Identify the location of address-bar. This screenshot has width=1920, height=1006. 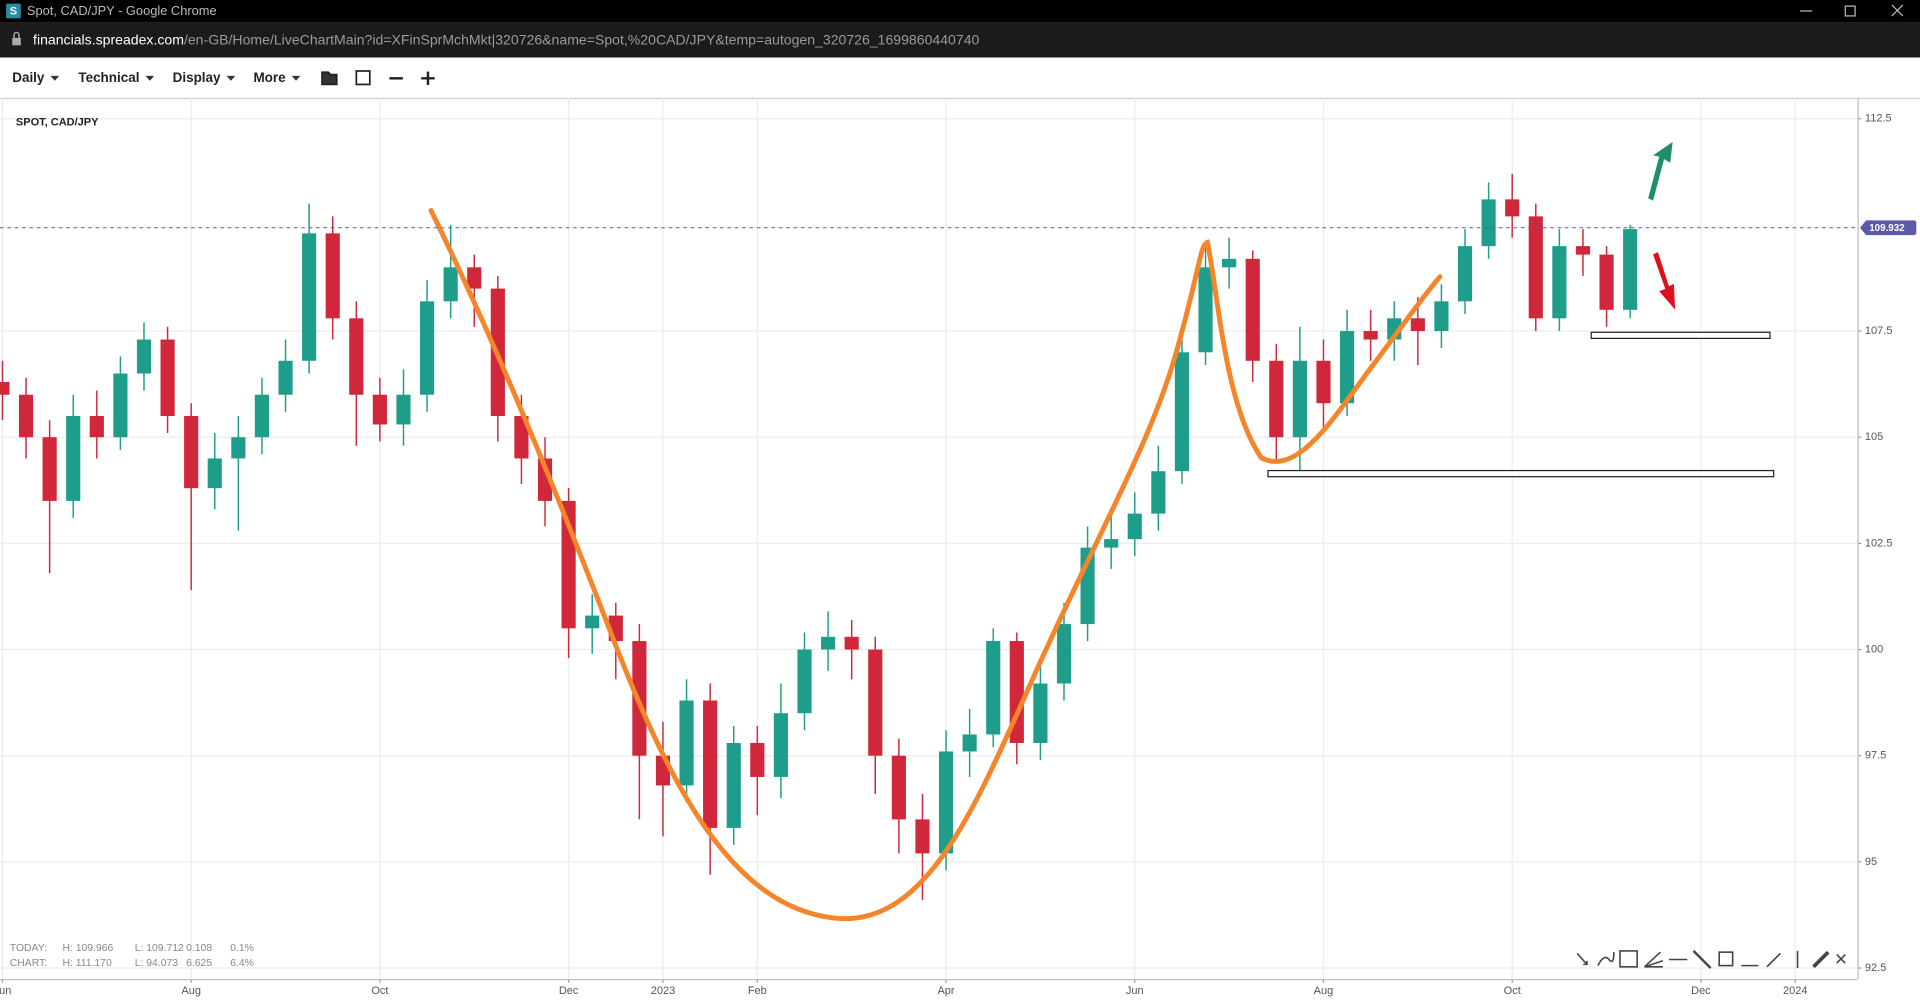
(960, 40).